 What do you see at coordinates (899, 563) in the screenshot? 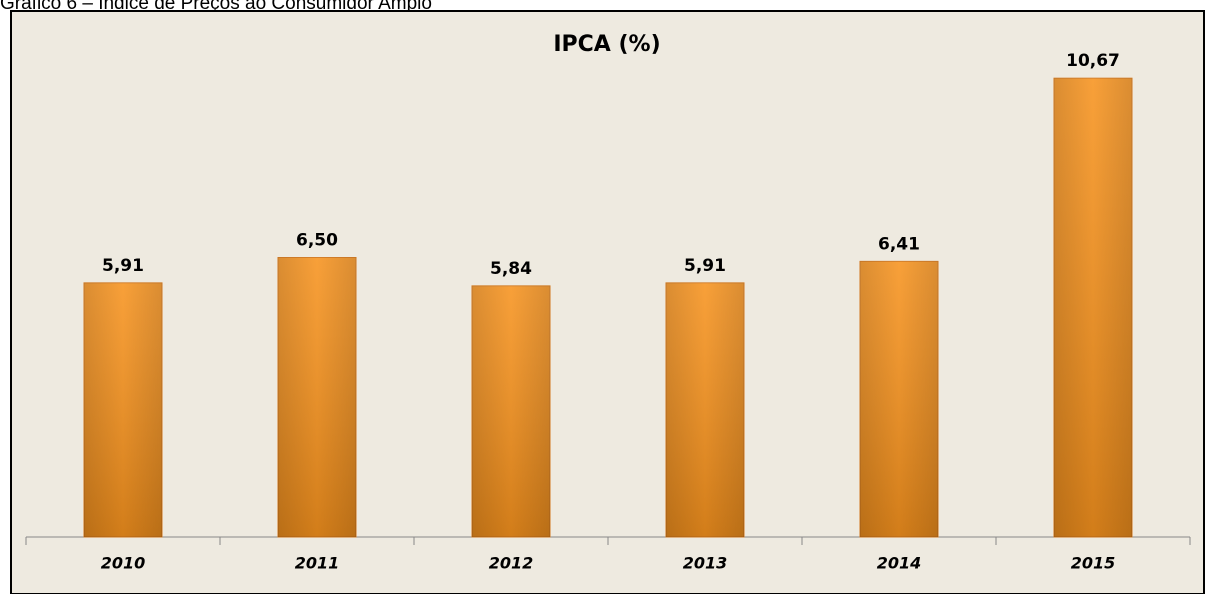
I see `x-tick-label: 2014` at bounding box center [899, 563].